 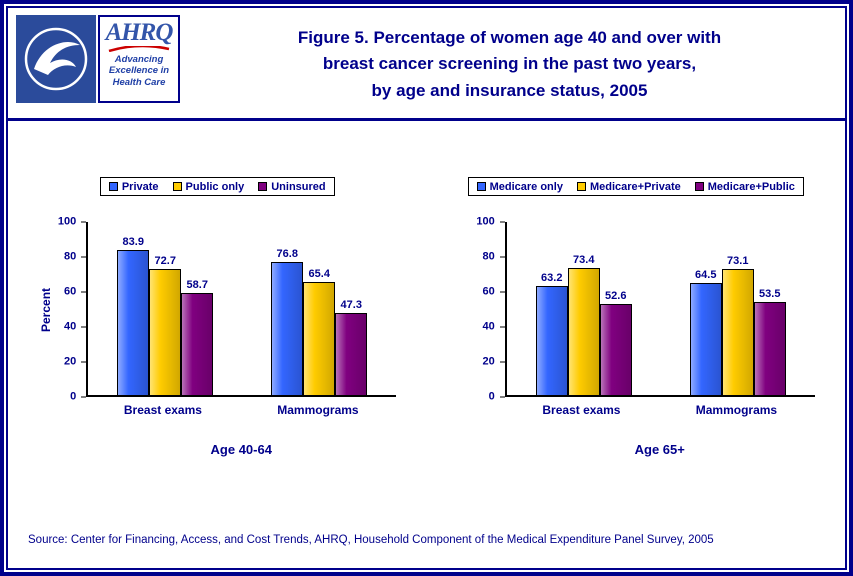 What do you see at coordinates (133, 241) in the screenshot?
I see `bar-value-label: 83.9` at bounding box center [133, 241].